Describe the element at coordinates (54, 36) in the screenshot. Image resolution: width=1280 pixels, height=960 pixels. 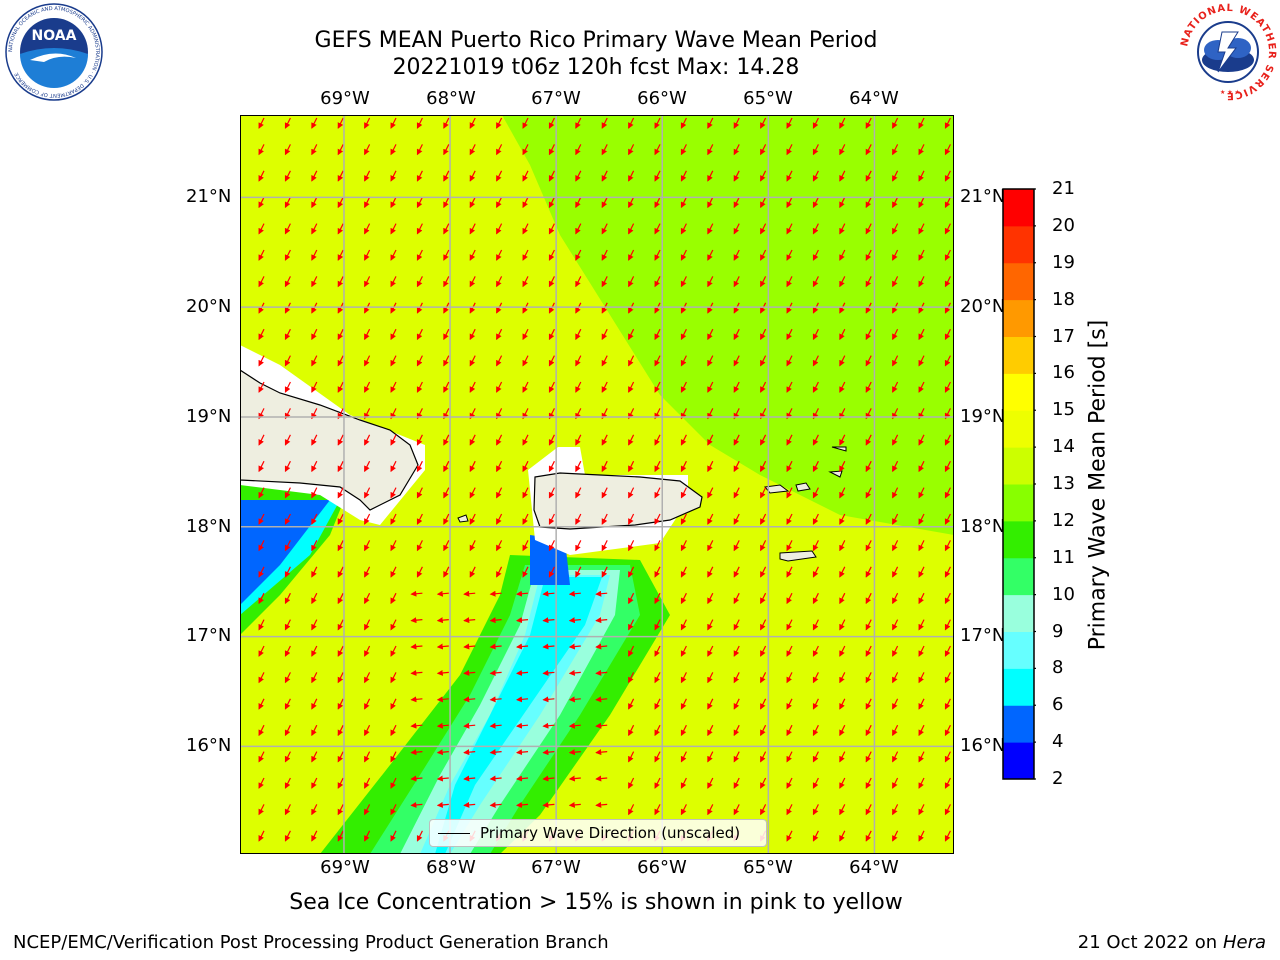
I see `noaa-logo-text: NOAA` at that location.